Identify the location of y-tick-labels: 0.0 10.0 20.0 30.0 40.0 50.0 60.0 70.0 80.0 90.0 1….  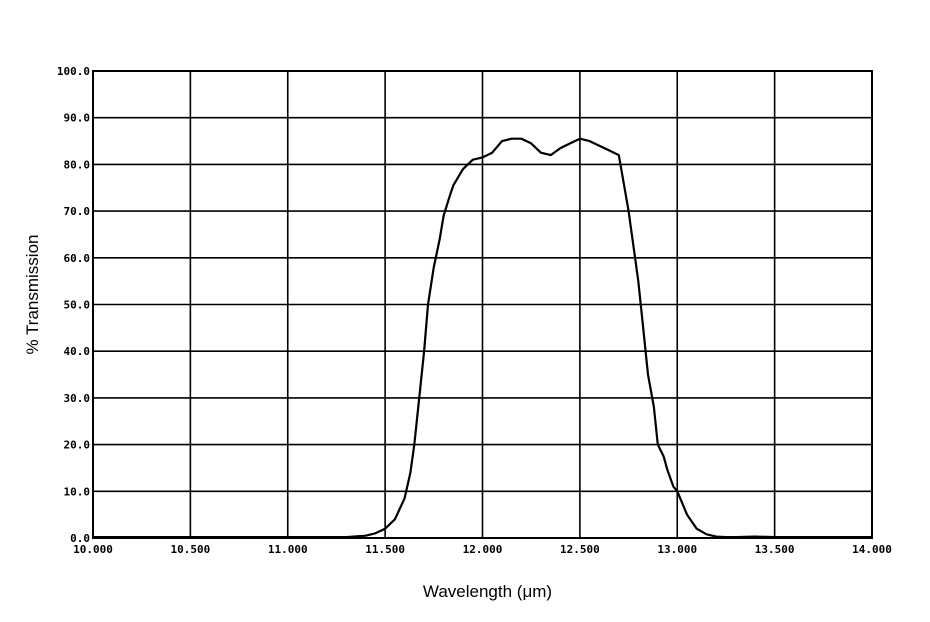
(73, 305).